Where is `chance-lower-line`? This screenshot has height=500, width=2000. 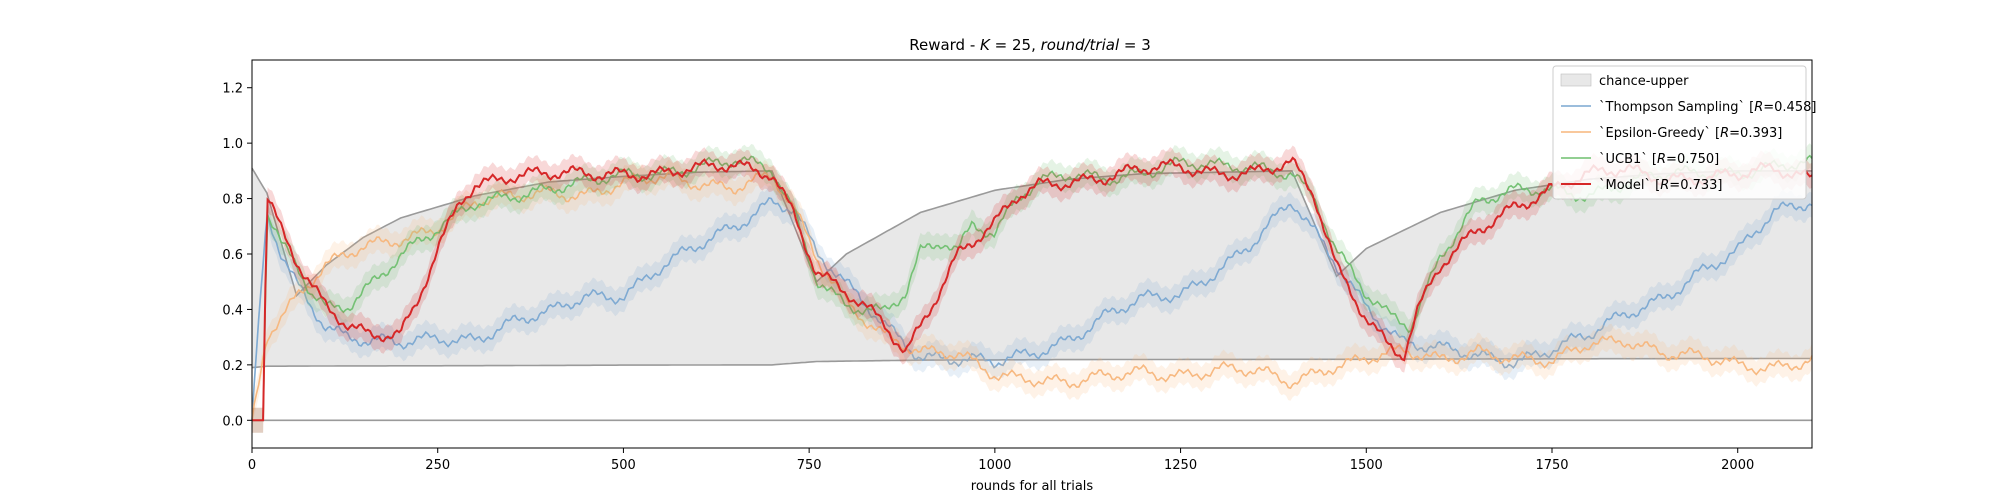 chance-lower-line is located at coordinates (1031, 363).